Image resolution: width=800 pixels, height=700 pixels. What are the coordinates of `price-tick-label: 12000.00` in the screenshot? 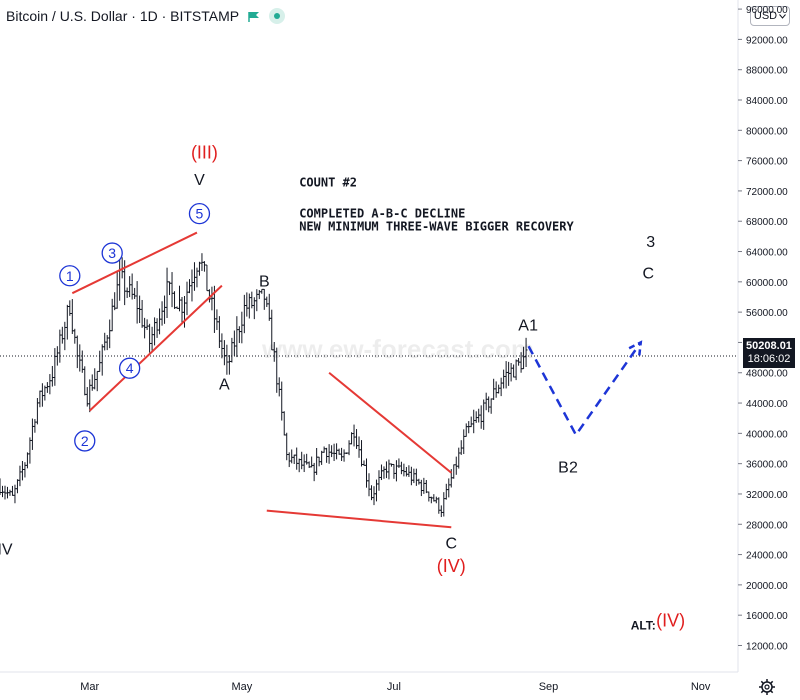 It's located at (767, 646).